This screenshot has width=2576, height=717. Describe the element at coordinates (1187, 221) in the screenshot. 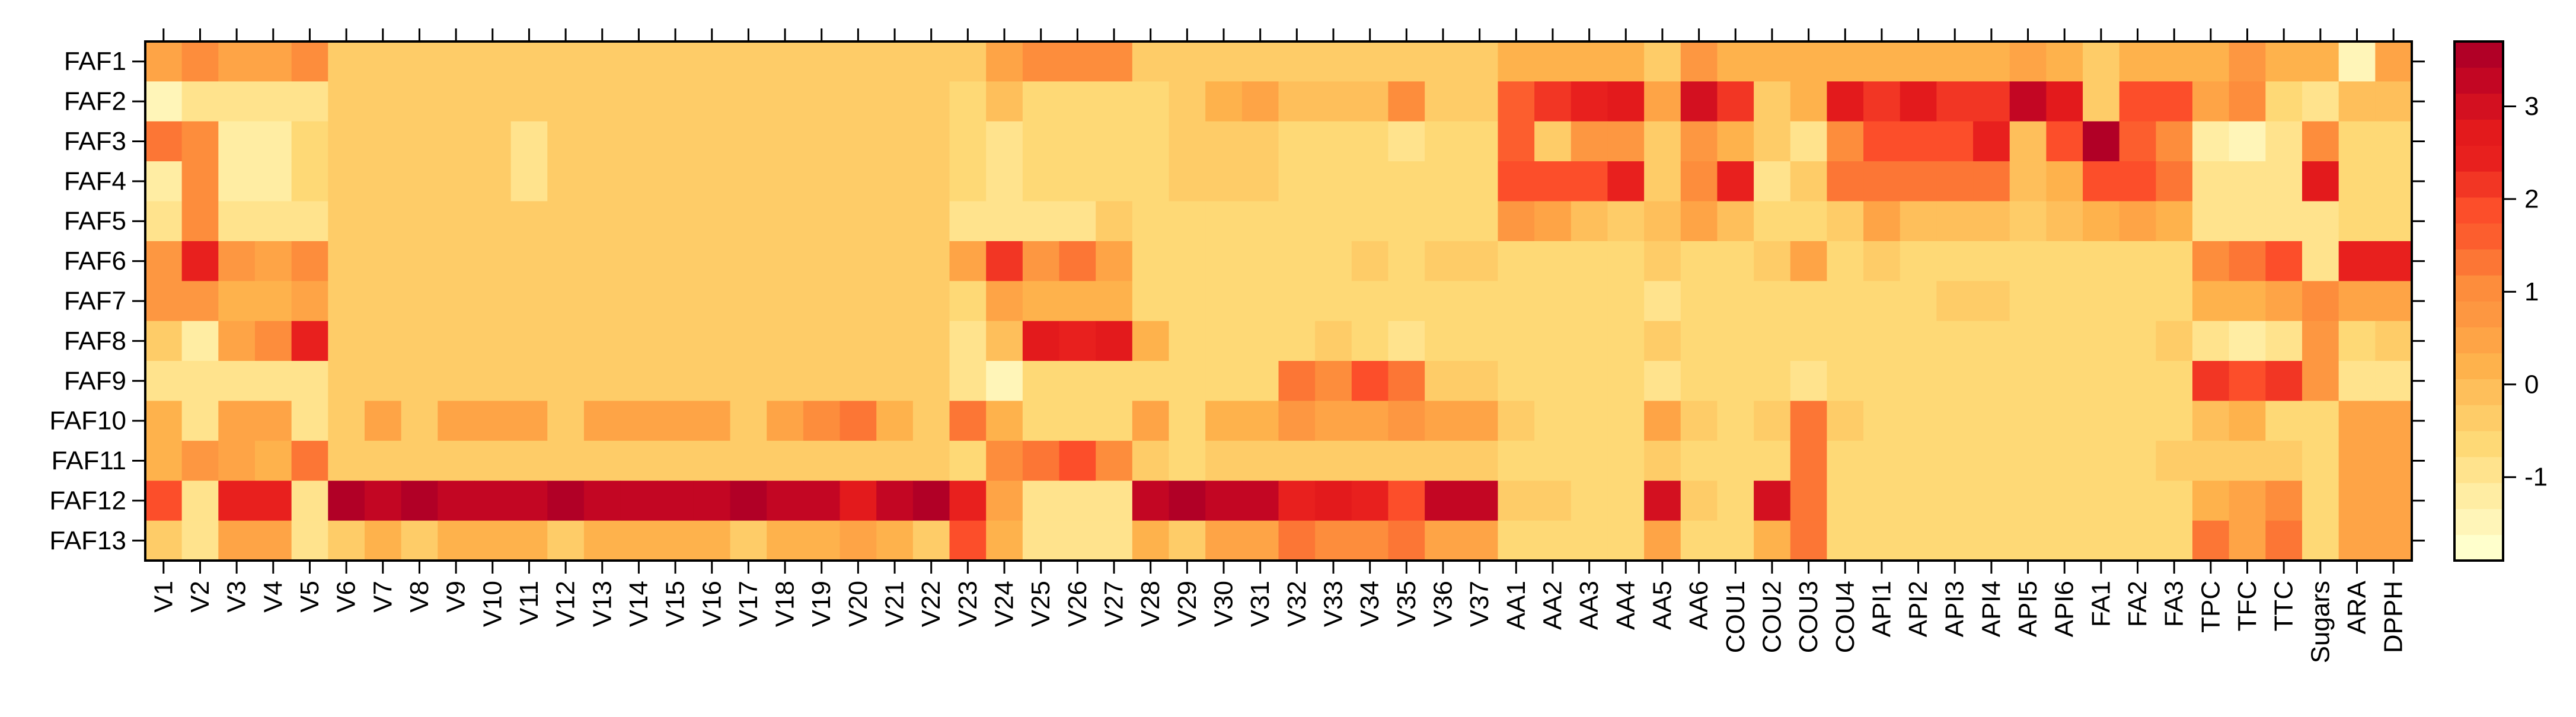

I see `heatmap-cell-FAF5-V29` at that location.